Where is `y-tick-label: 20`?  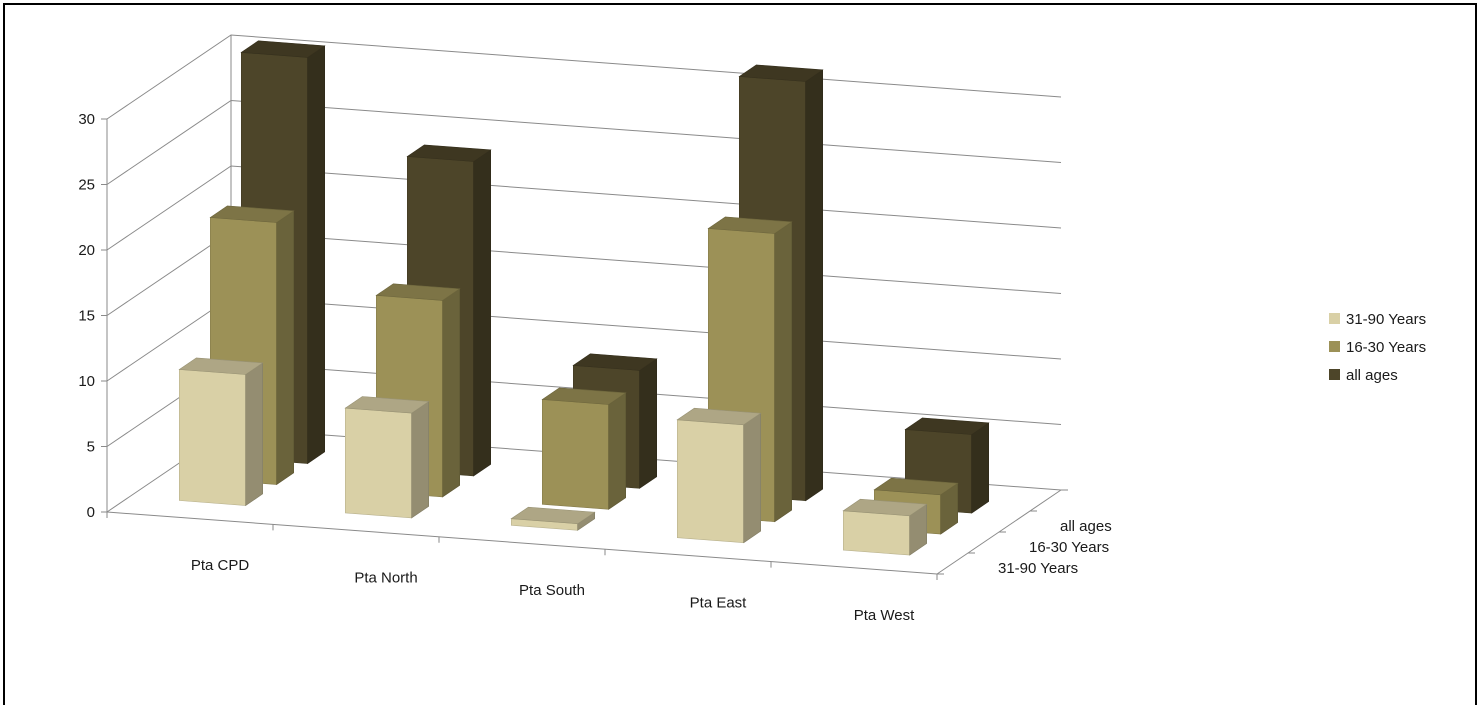 y-tick-label: 20 is located at coordinates (86, 250).